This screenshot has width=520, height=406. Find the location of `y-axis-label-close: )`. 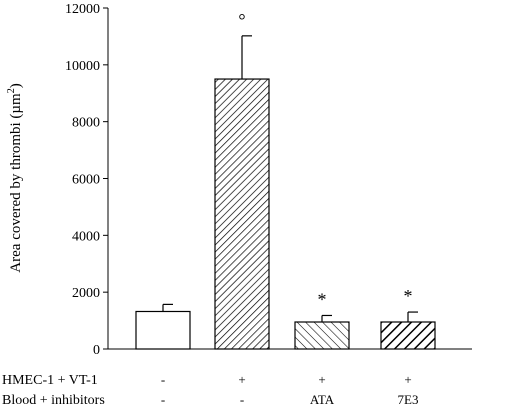

y-axis-label-close: ) is located at coordinates (16, 85).